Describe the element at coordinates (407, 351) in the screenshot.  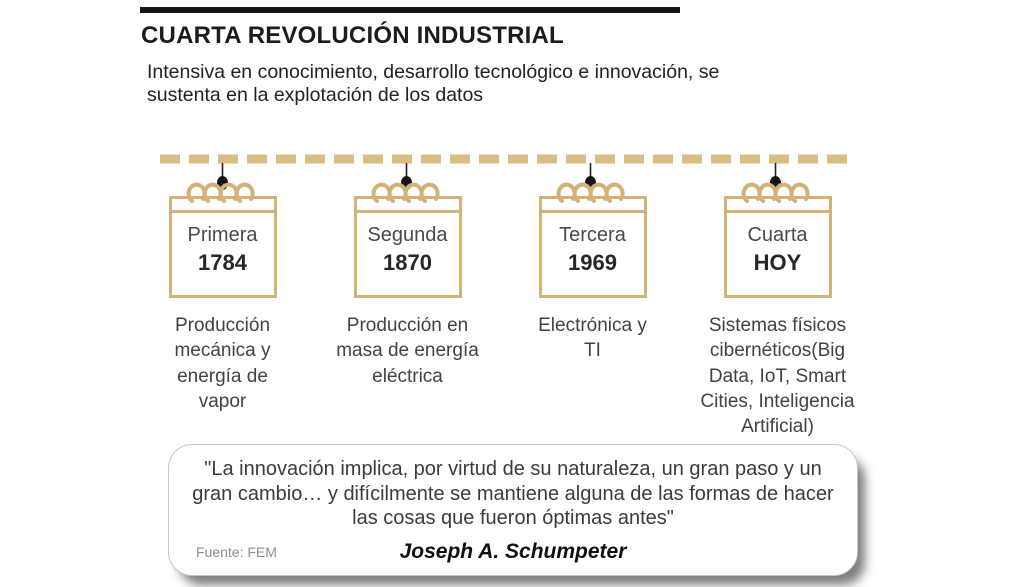
I see `milestone-description: Producción en masa de energía eléctrica` at that location.